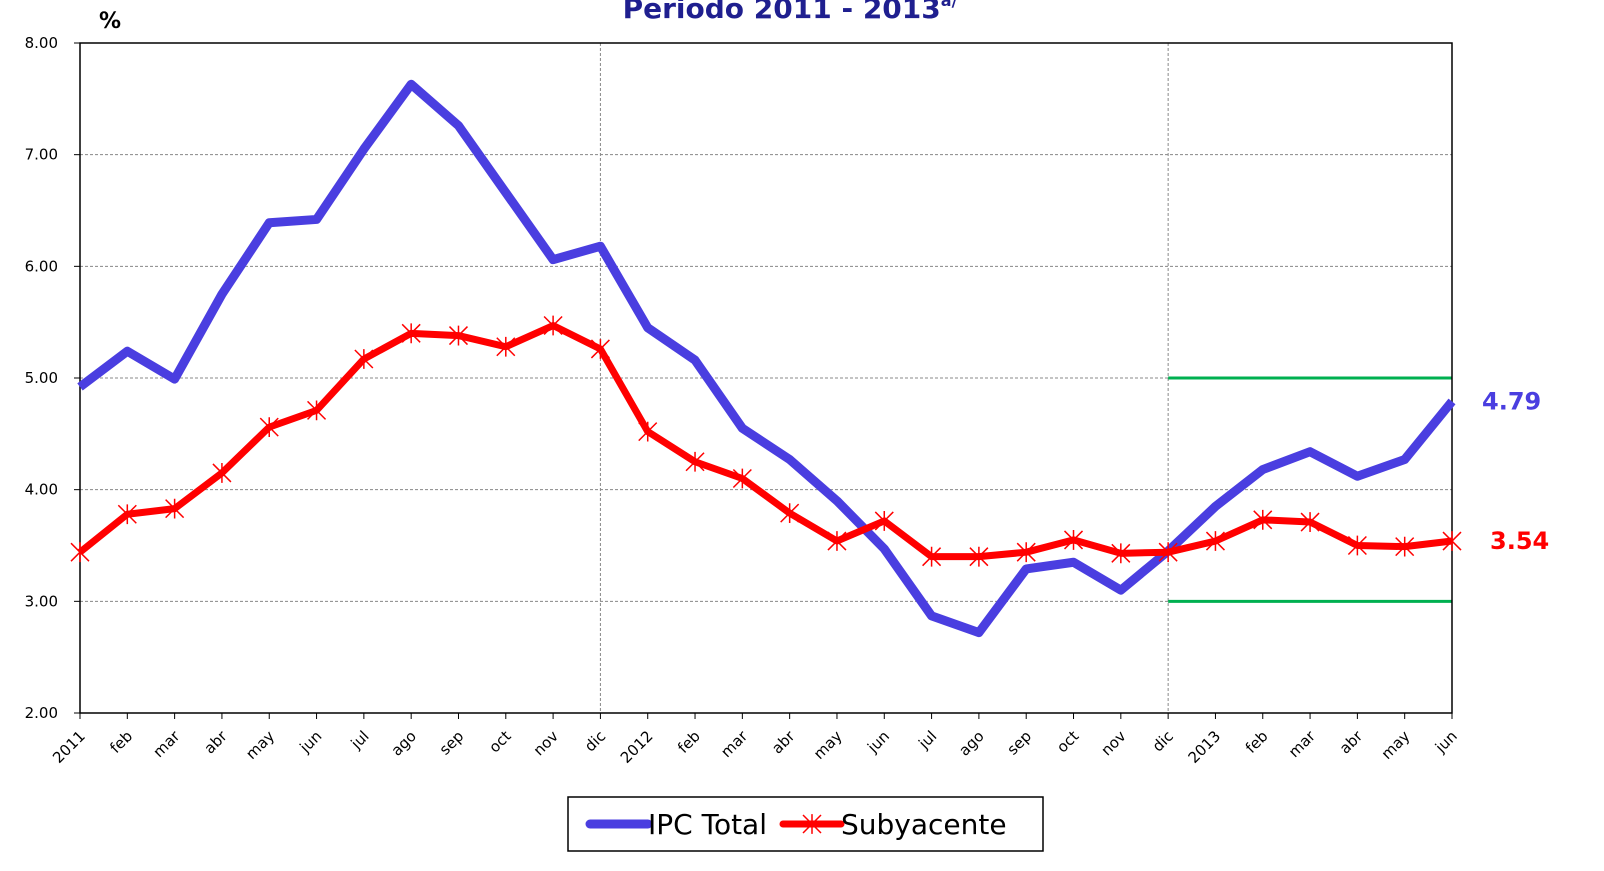  Describe the element at coordinates (41, 155) in the screenshot. I see `y-tick-label: 7.00` at that location.